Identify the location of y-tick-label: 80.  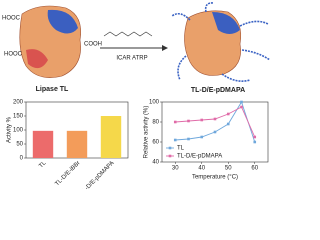
(155, 123).